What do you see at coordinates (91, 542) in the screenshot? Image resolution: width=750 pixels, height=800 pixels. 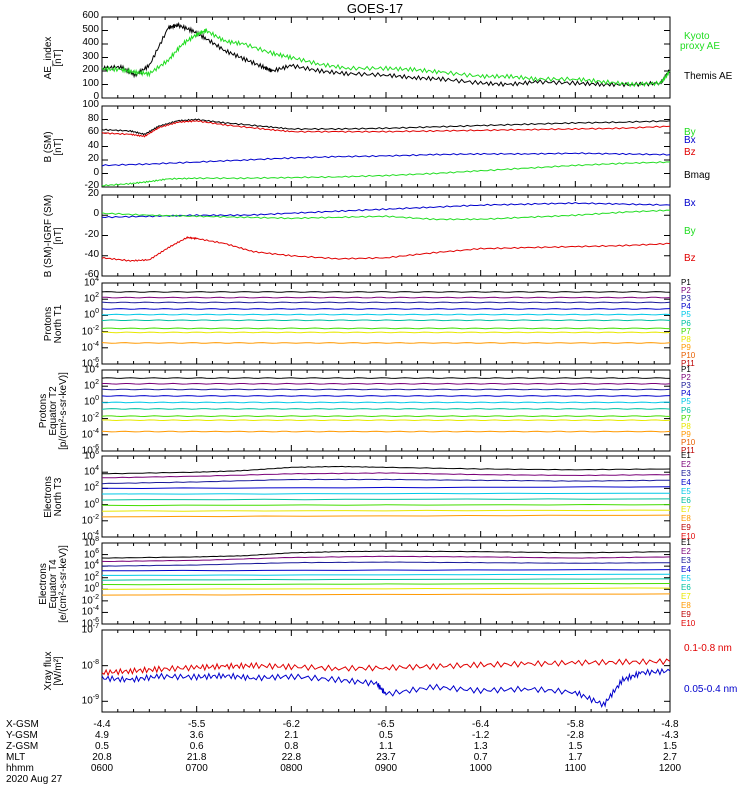 I see `y-tick-label: 10⁸` at bounding box center [91, 542].